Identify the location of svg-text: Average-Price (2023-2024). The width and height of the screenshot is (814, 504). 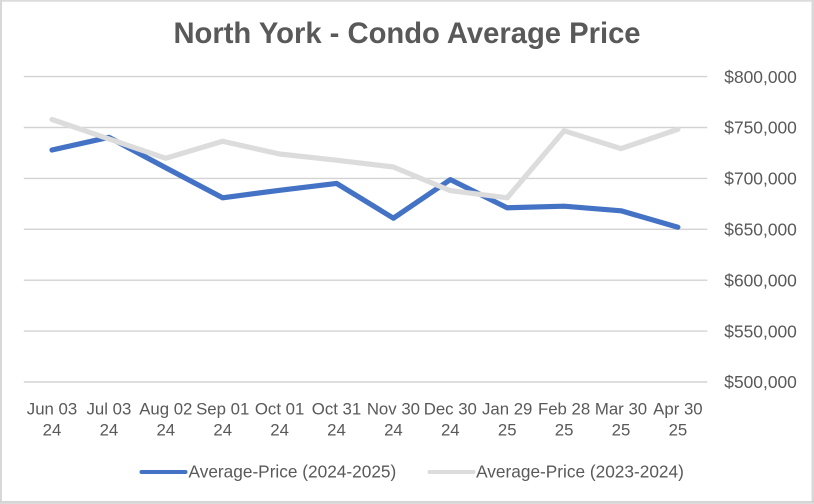
(580, 471).